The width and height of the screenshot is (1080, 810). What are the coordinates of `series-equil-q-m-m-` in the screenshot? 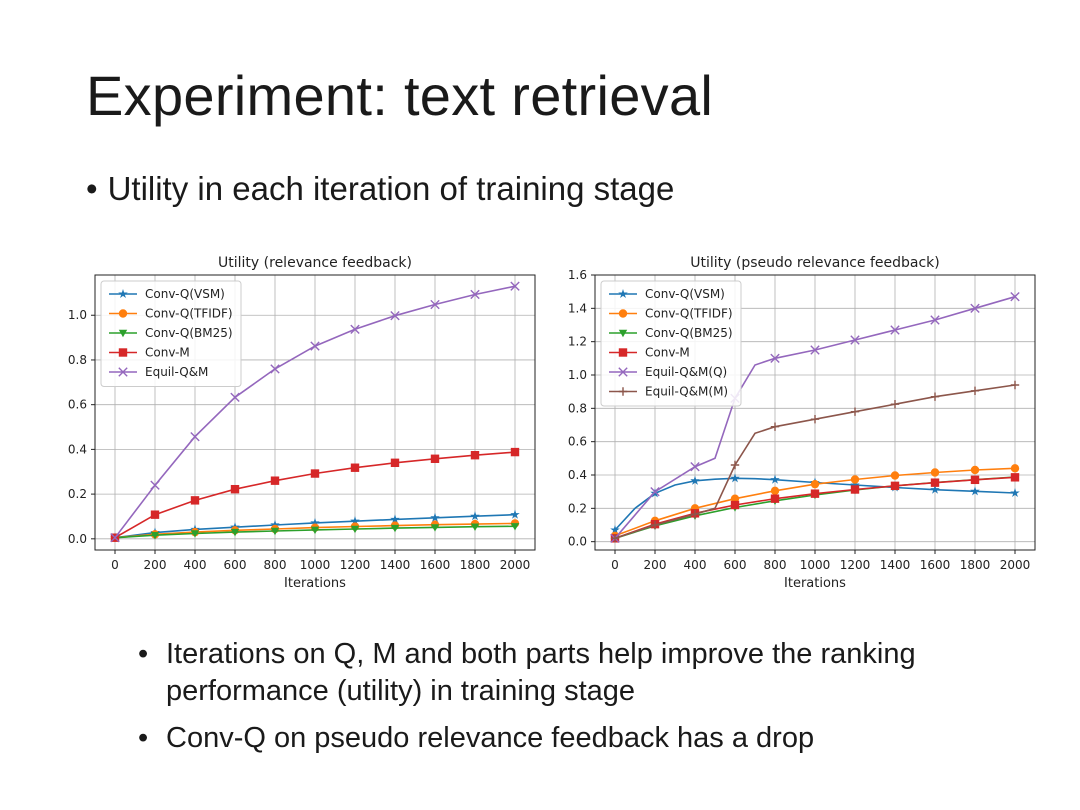 It's located at (815, 461).